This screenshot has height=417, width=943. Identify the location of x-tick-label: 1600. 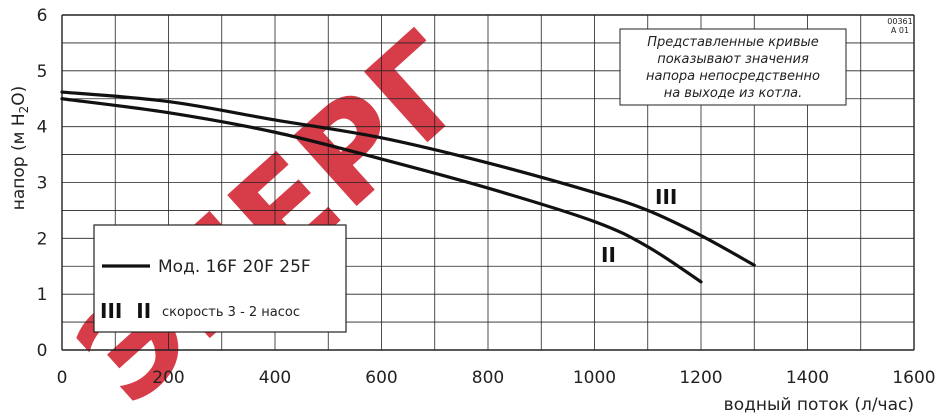
(913, 378).